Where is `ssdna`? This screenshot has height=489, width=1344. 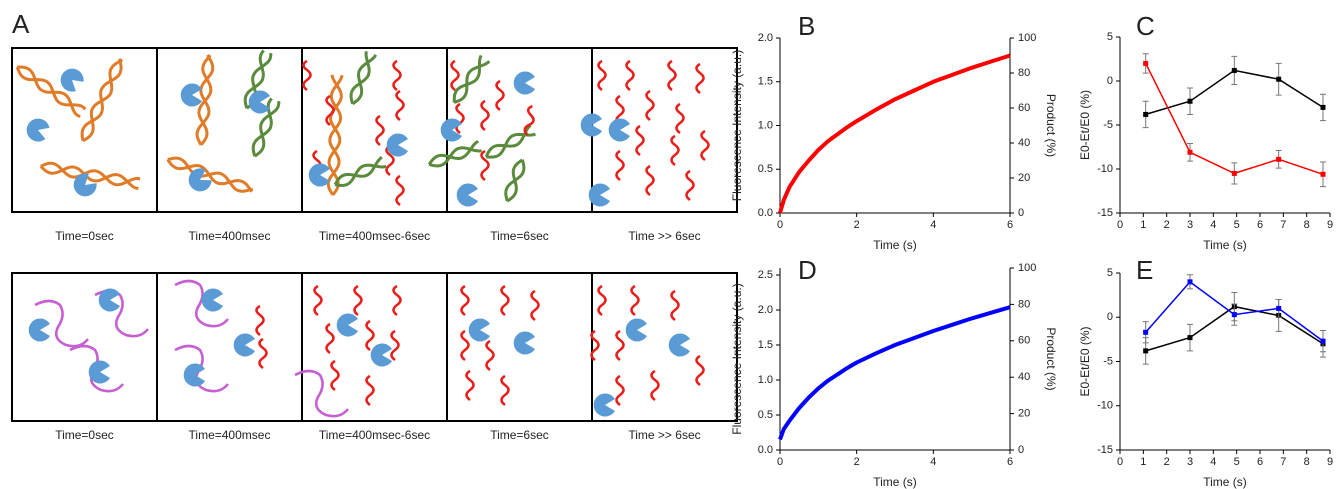
ssdna is located at coordinates (322, 393).